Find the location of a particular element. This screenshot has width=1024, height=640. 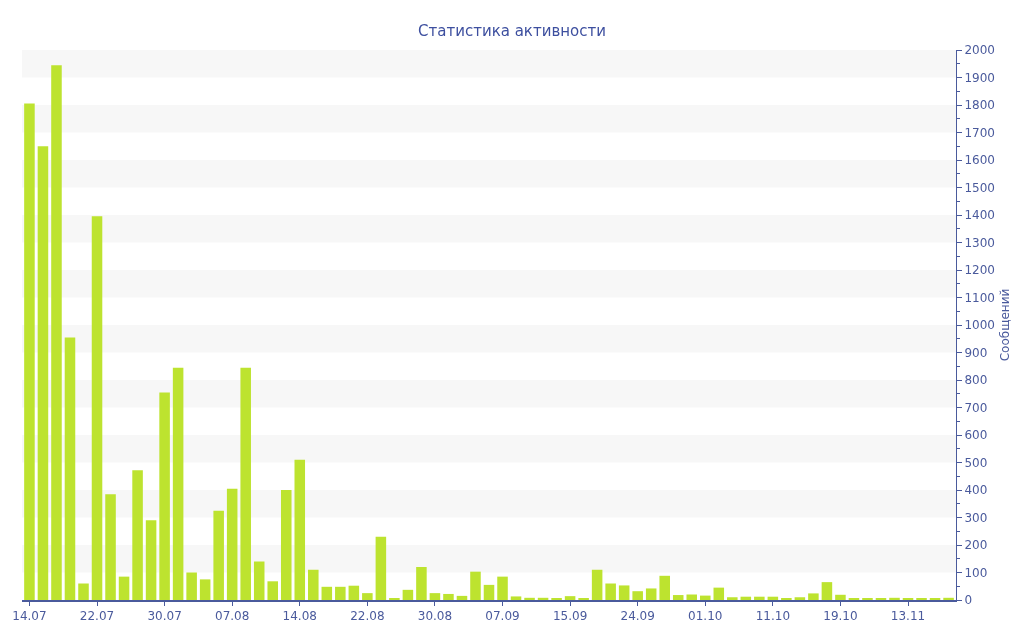

y-axis-title: Сообщений is located at coordinates (1004, 325).